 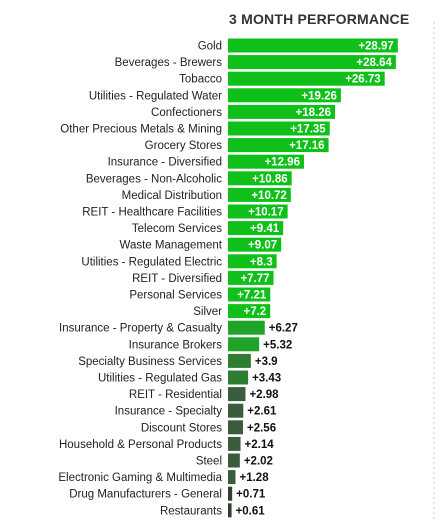 I want to click on category-label: Tobacco, so click(x=200, y=80).